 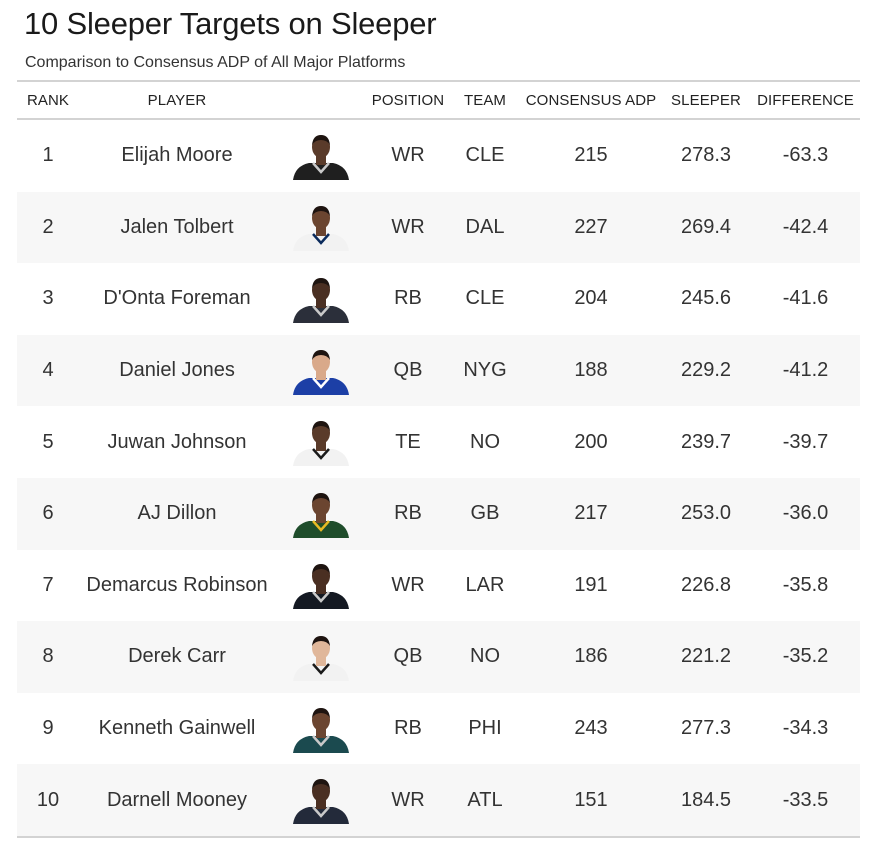 What do you see at coordinates (591, 298) in the screenshot?
I see `consensus-adp-cell: 204` at bounding box center [591, 298].